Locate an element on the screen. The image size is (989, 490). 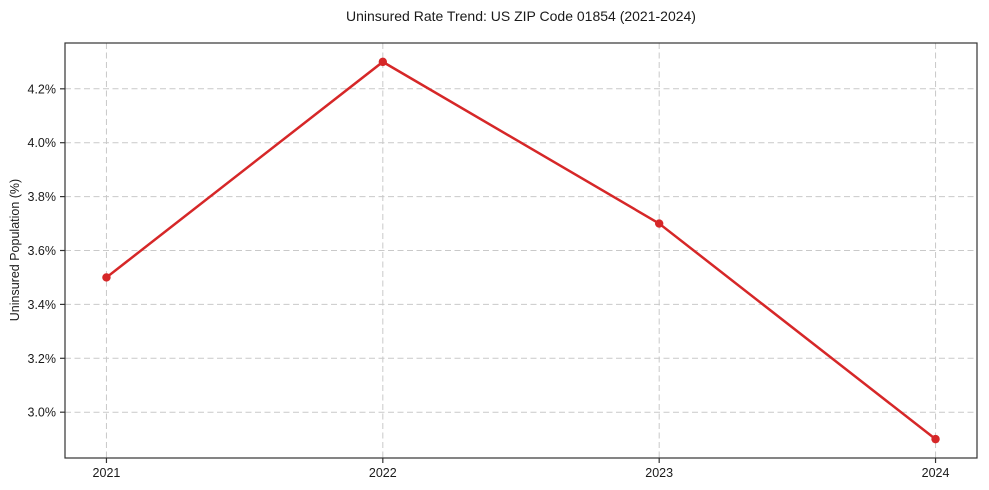
ytick-label-3.2: 3.2% is located at coordinates (42, 359).